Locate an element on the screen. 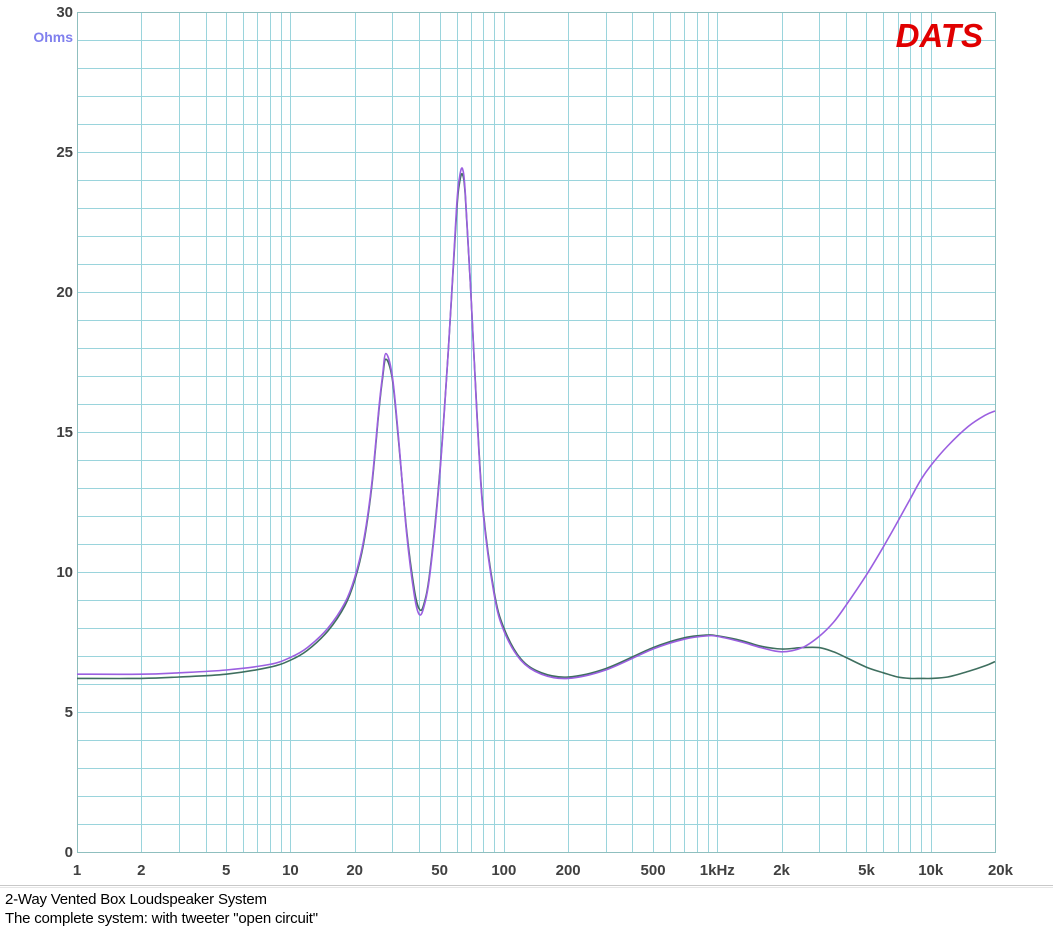 This screenshot has width=1053, height=940. x-tick-label: 5k is located at coordinates (866, 870).